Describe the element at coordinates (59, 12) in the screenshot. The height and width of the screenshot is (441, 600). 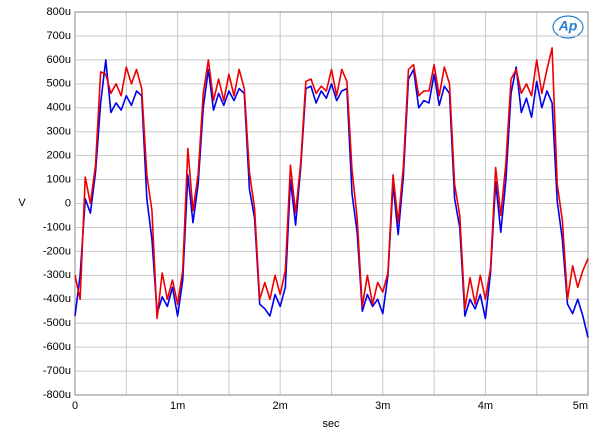
I see `y-tick-label: 800u` at that location.